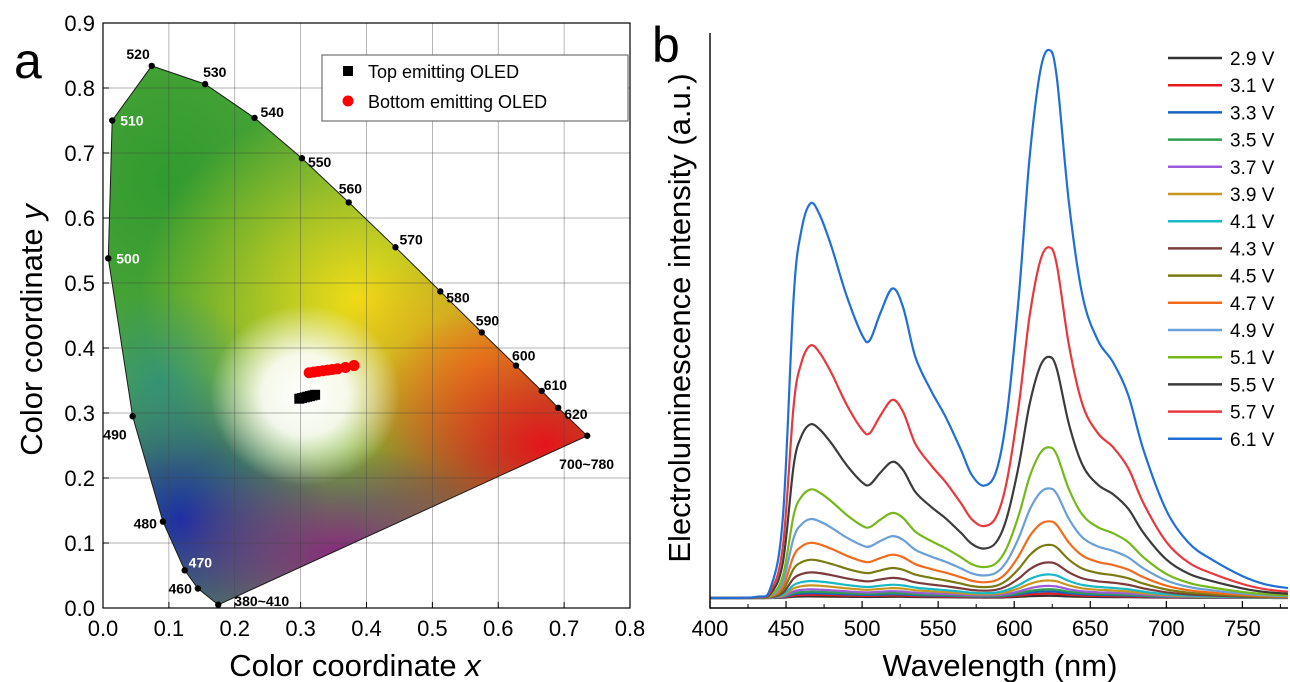 The width and height of the screenshot is (1290, 682). I want to click on x-tick-label: 400, so click(710, 628).